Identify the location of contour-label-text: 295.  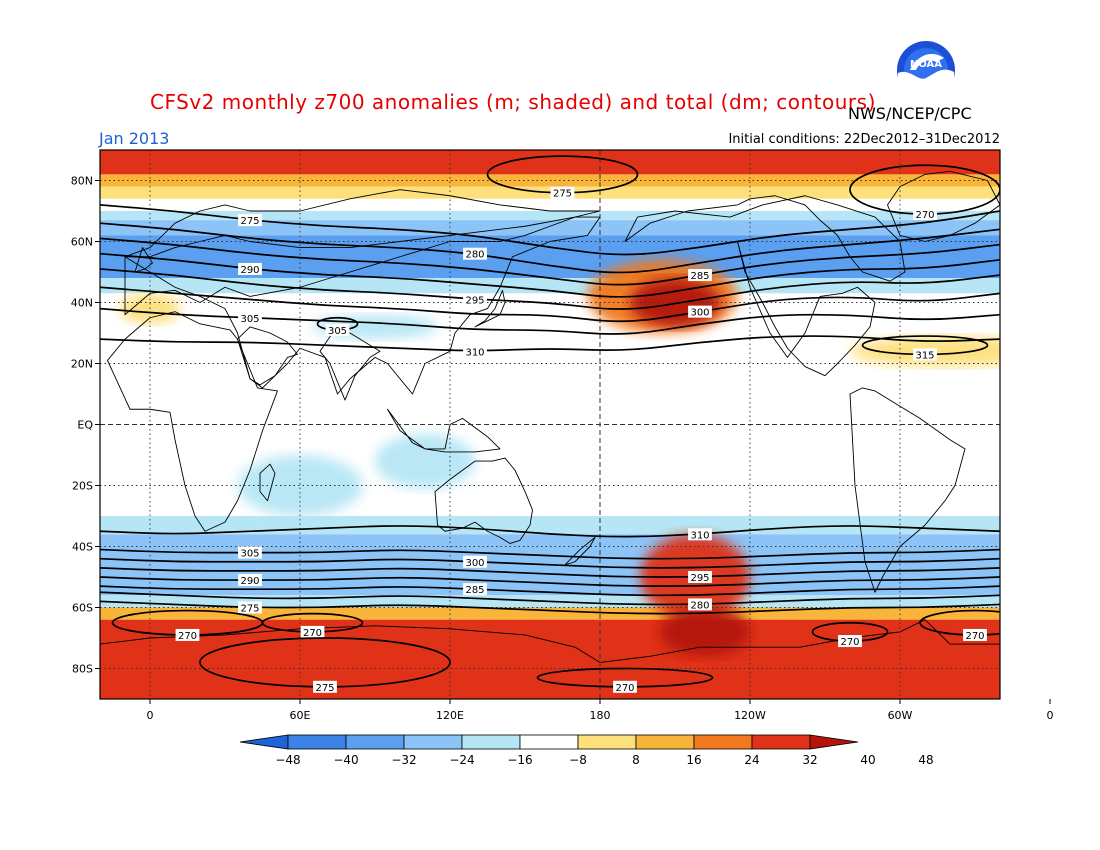
(474, 300).